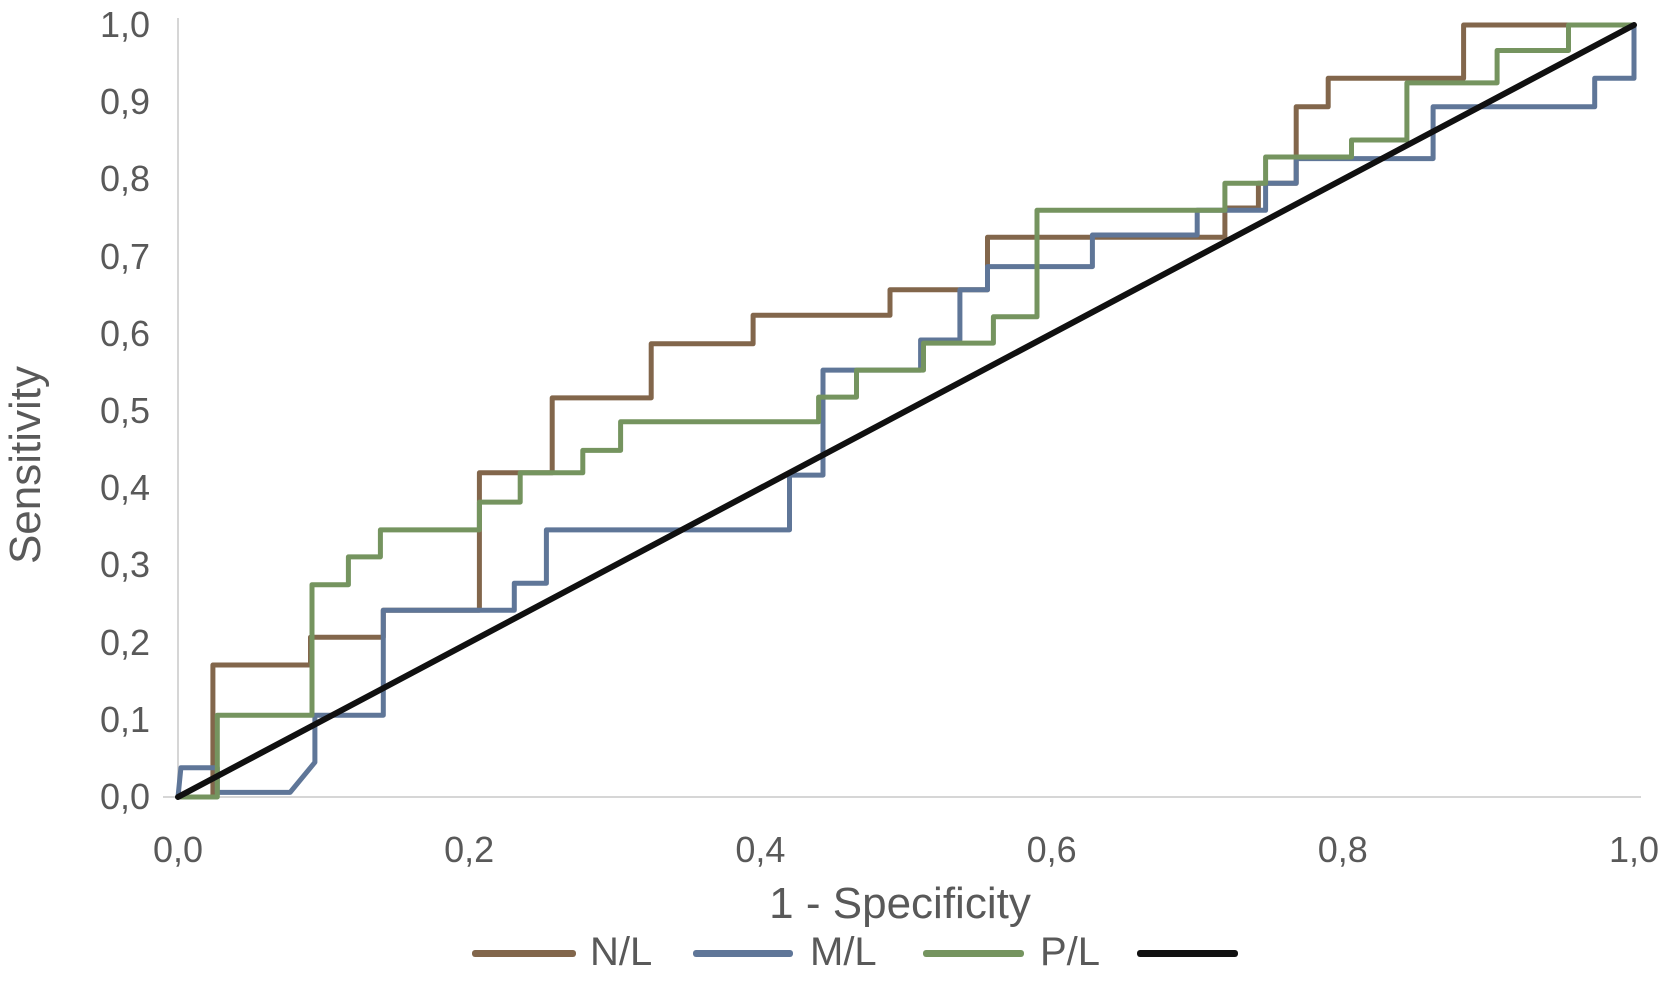  Describe the element at coordinates (900, 903) in the screenshot. I see `x-axis-title: 1 - Specificity` at that location.